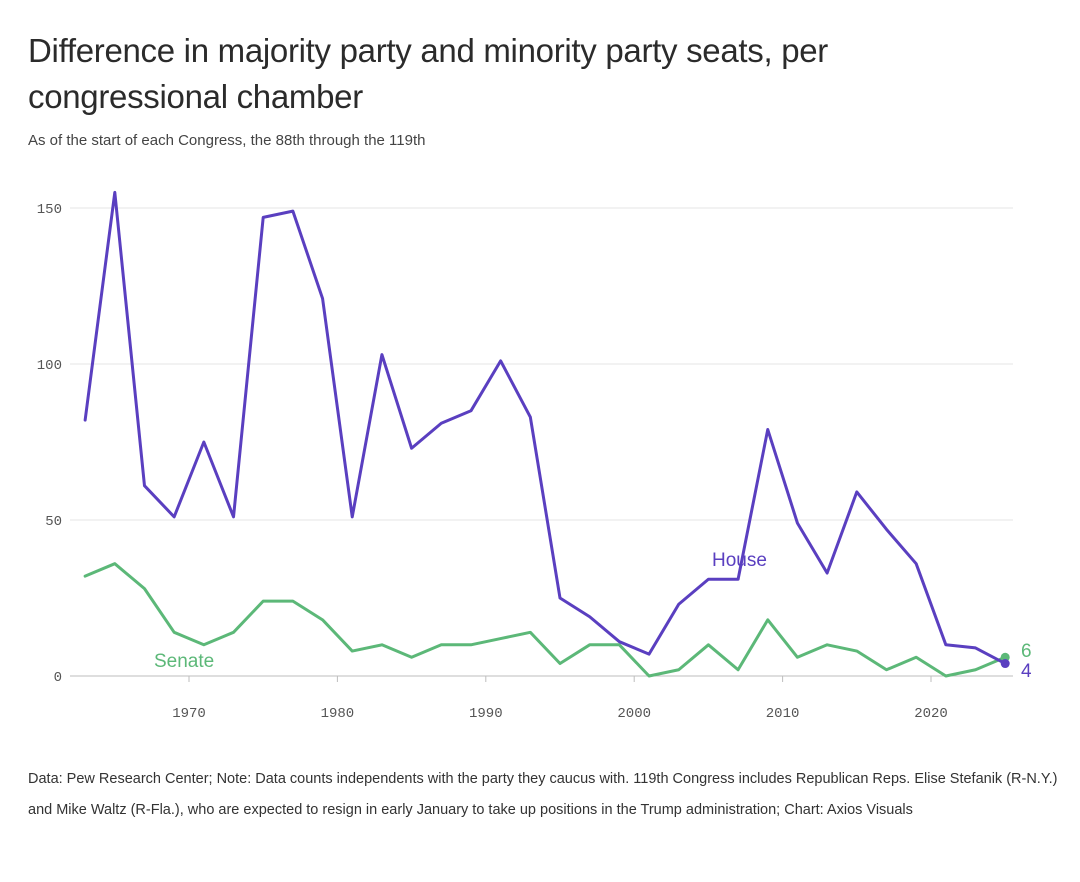  What do you see at coordinates (545, 620) in the screenshot?
I see `series-line-senate` at bounding box center [545, 620].